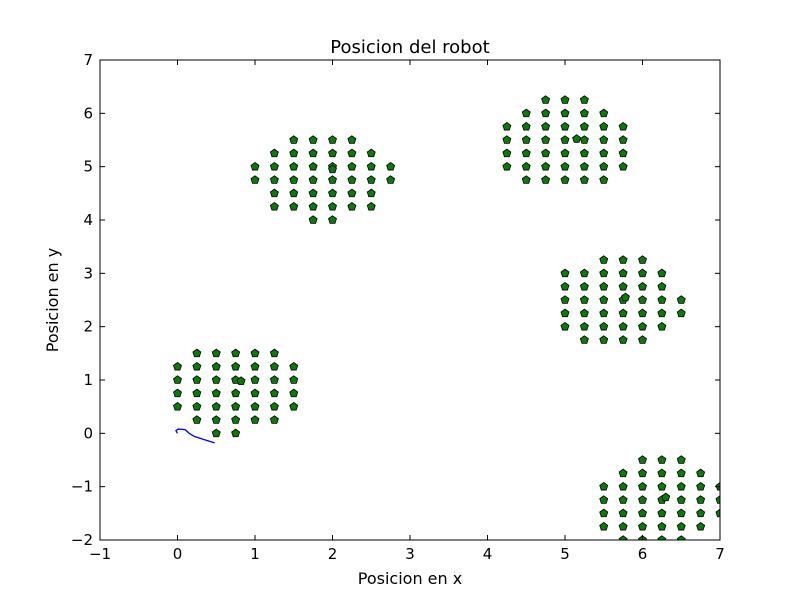 The image size is (800, 600). What do you see at coordinates (643, 554) in the screenshot?
I see `x-tick-label: 6` at bounding box center [643, 554].